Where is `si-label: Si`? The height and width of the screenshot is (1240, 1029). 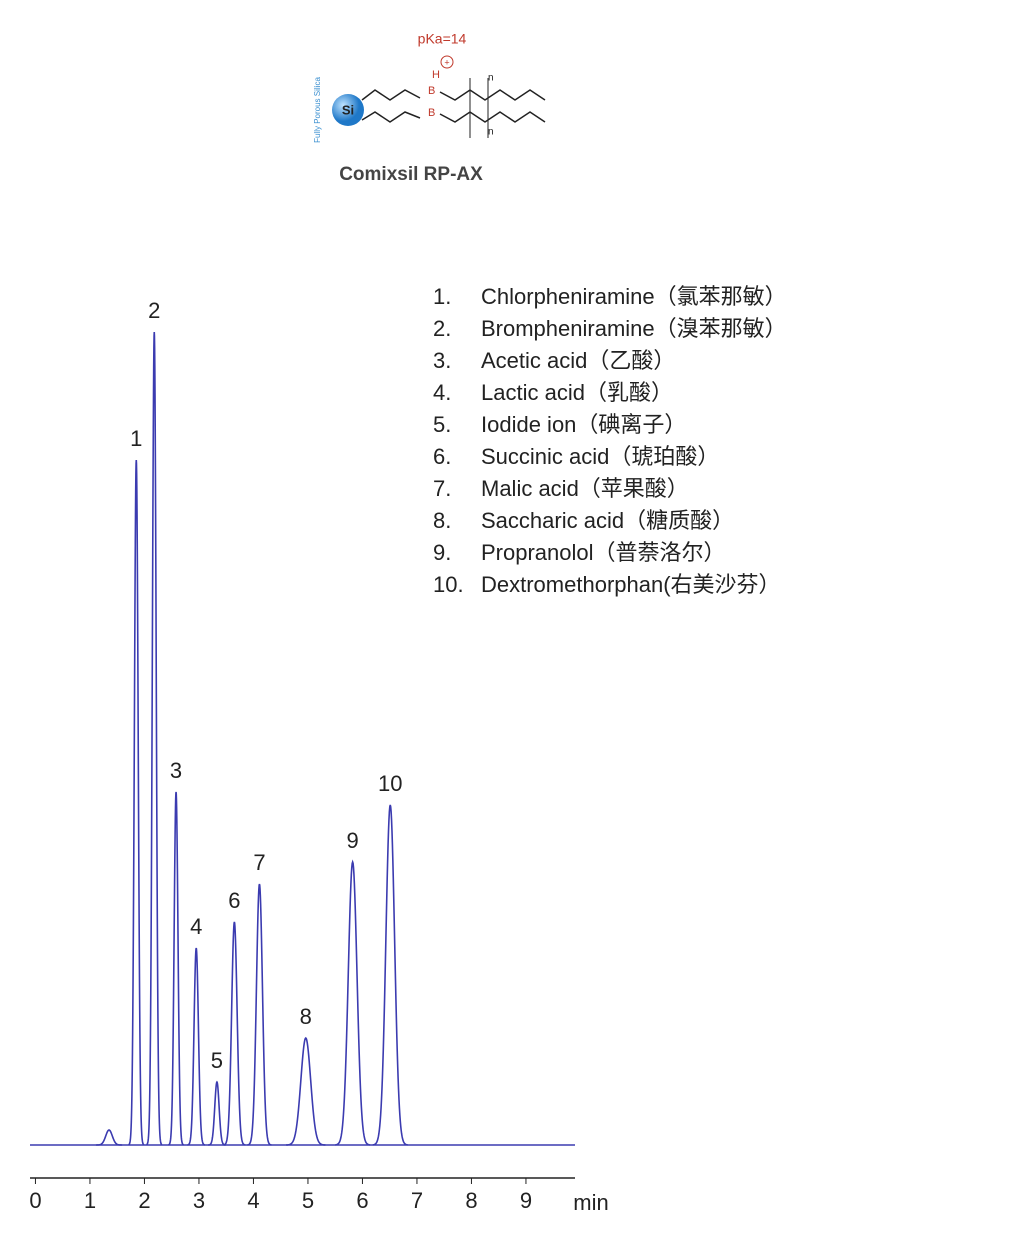
si-label: Si is located at coordinates (348, 109).